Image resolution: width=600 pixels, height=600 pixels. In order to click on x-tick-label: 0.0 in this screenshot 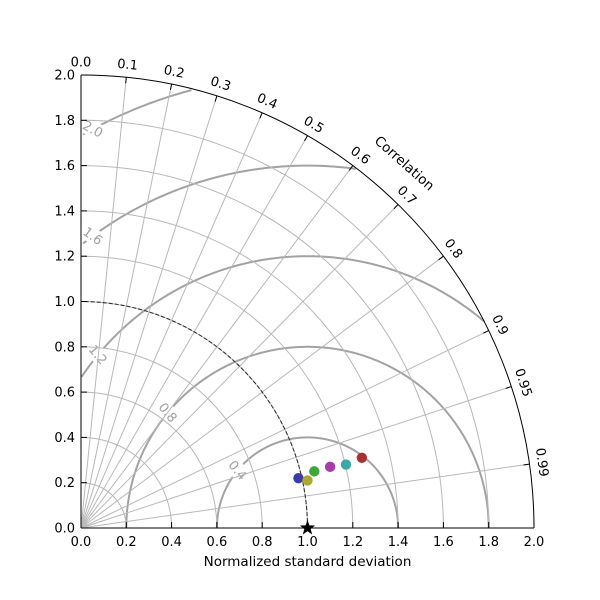, I will do `click(81, 542)`.